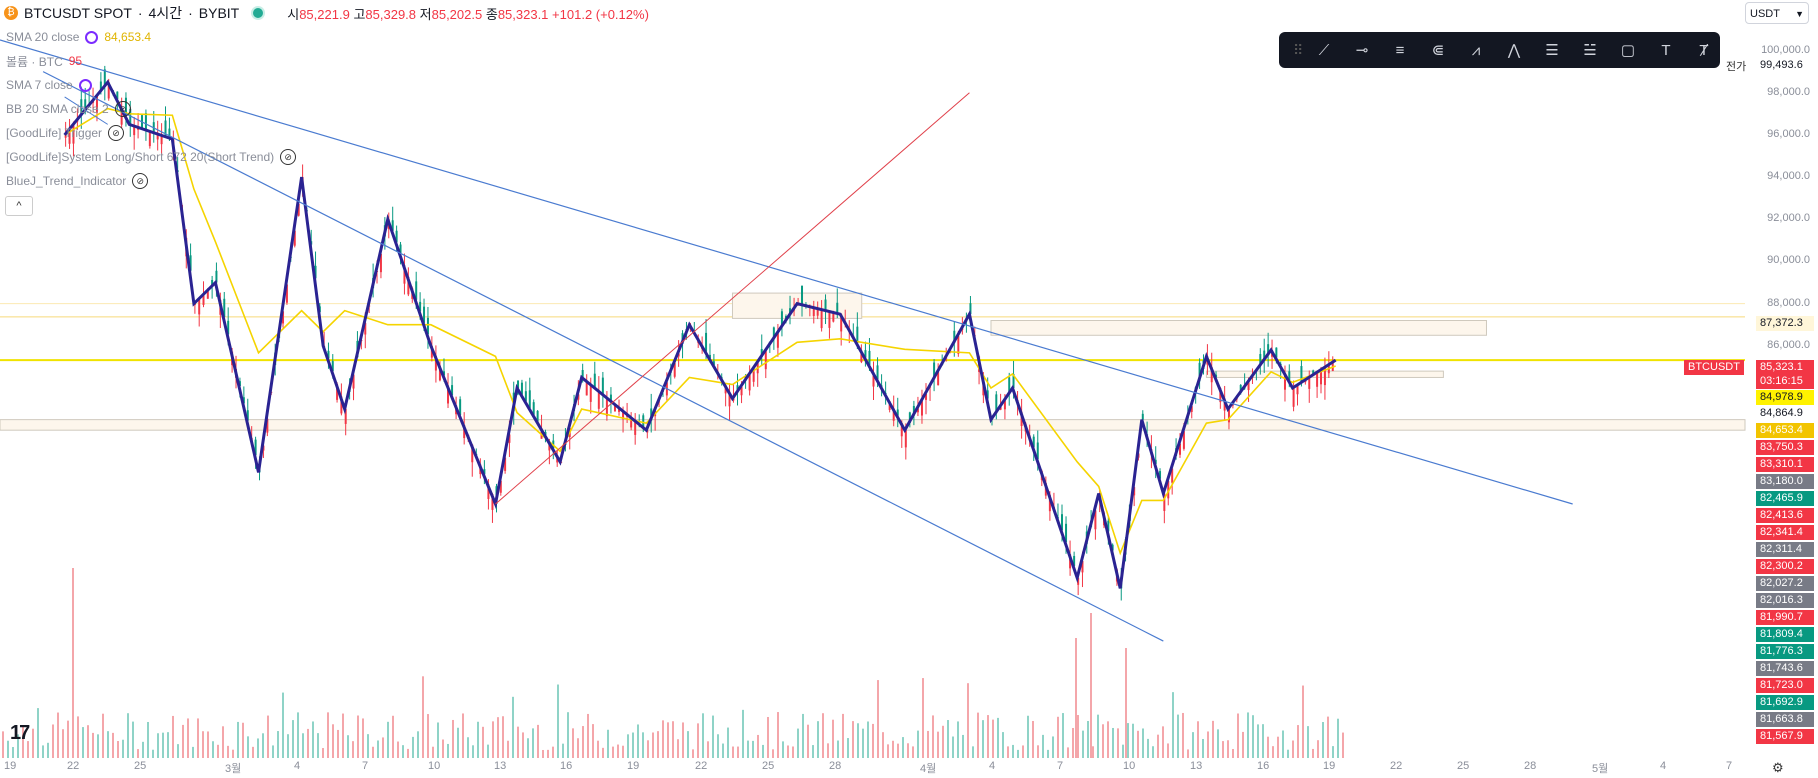 The image size is (1818, 778). What do you see at coordinates (1628, 50) in the screenshot?
I see `rectangle-icon: ▢` at bounding box center [1628, 50].